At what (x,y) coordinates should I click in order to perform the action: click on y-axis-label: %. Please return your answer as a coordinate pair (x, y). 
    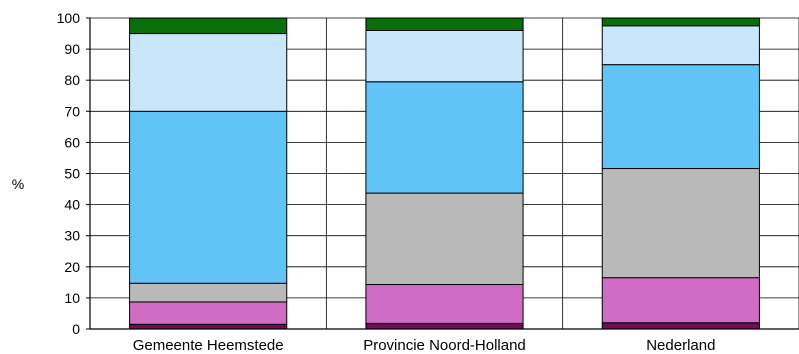
    Looking at the image, I should click on (18, 184).